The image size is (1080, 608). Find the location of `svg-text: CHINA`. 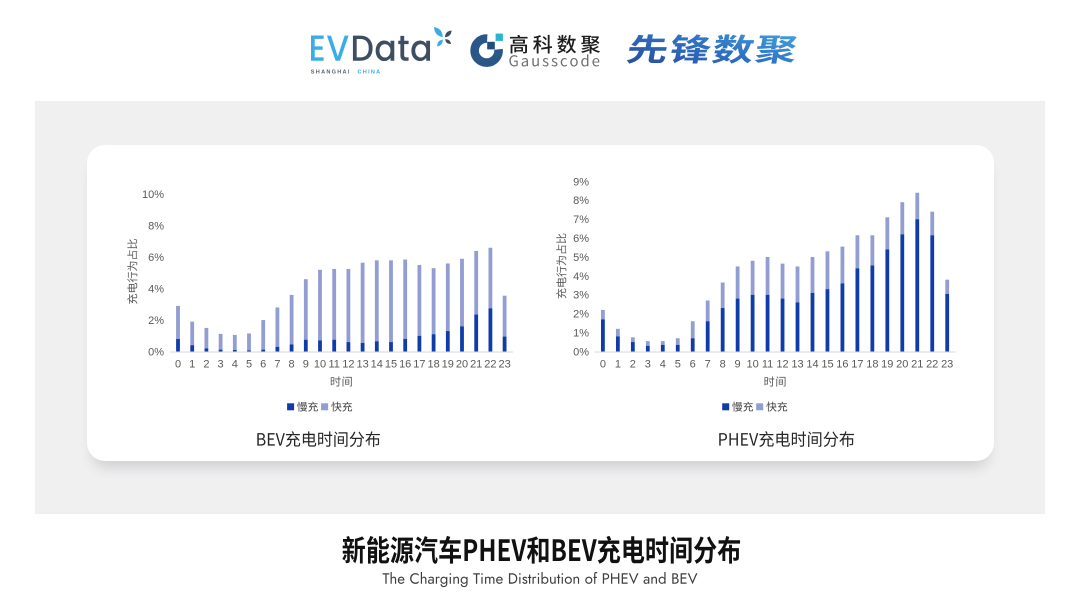

svg-text: CHINA is located at coordinates (370, 73).